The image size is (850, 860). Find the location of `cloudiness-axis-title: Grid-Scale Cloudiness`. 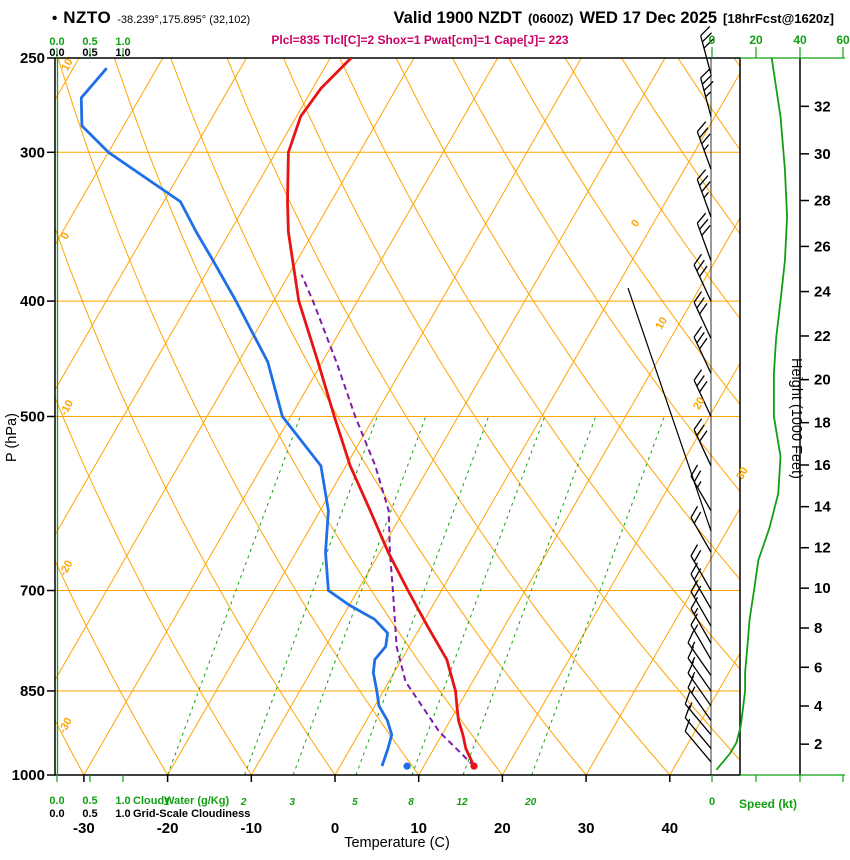

cloudiness-axis-title: Grid-Scale Cloudiness is located at coordinates (191, 814).